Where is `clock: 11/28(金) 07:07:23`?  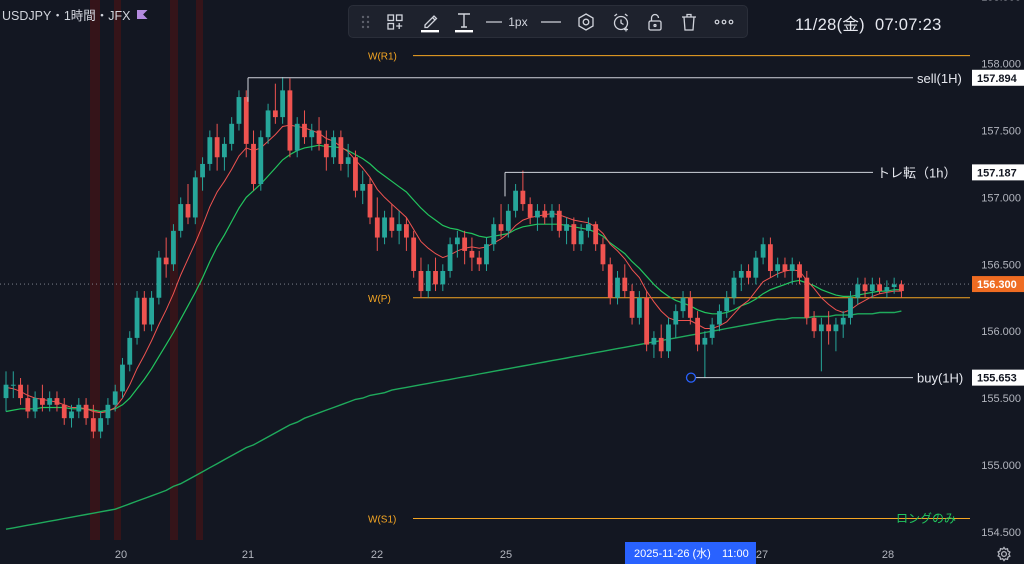
clock: 11/28(金) 07:07:23 is located at coordinates (873, 23).